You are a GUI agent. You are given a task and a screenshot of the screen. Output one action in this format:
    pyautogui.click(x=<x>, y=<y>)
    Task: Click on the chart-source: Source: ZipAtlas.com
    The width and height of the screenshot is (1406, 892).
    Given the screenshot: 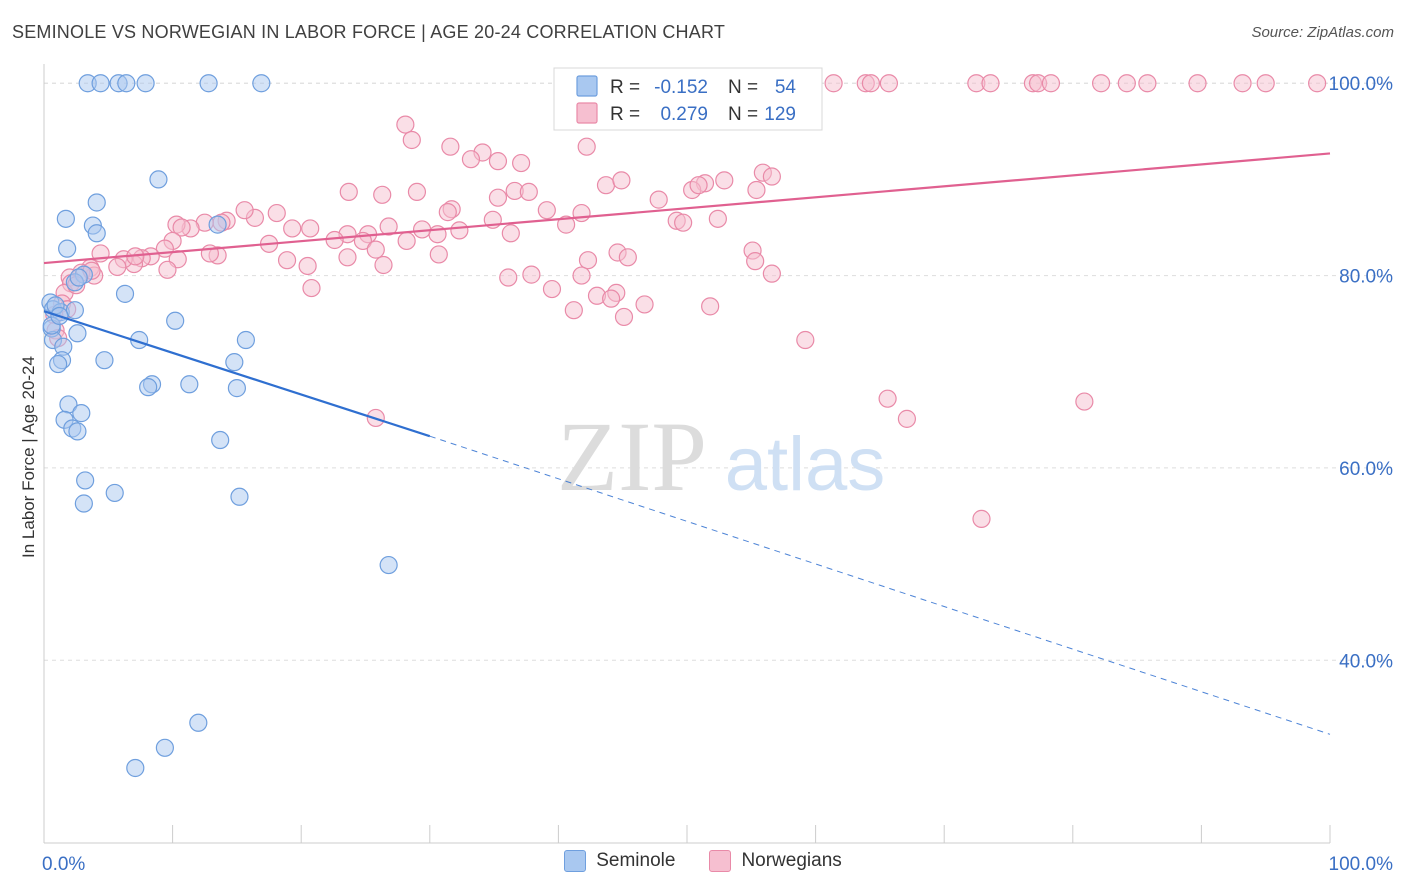 What is the action you would take?
    pyautogui.click(x=1322, y=32)
    